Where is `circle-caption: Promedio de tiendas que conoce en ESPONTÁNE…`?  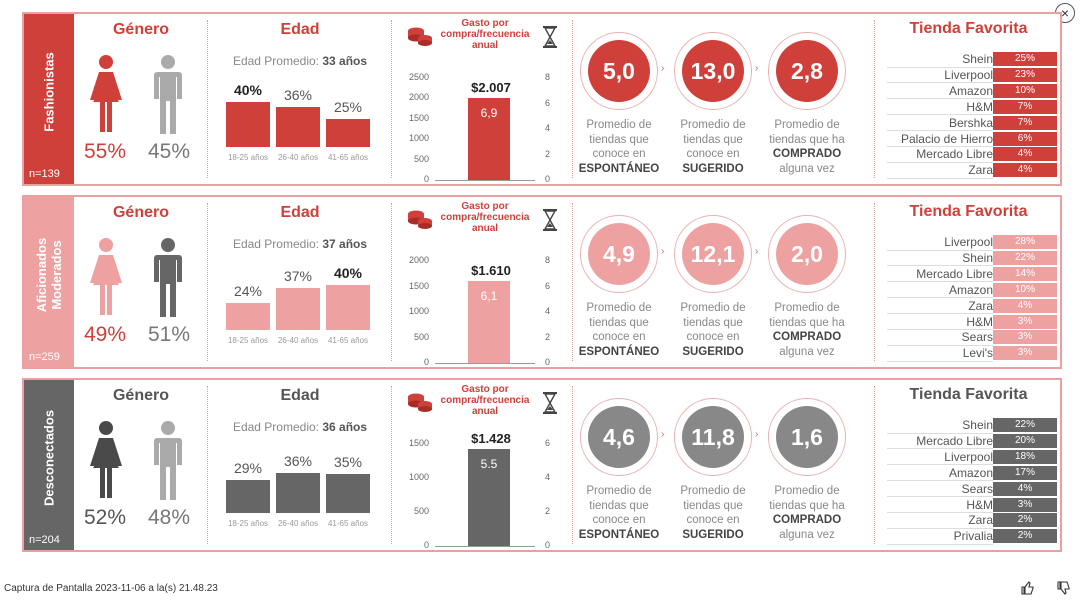
circle-caption: Promedio de tiendas que conoce en ESPONTÁNE… is located at coordinates (619, 330).